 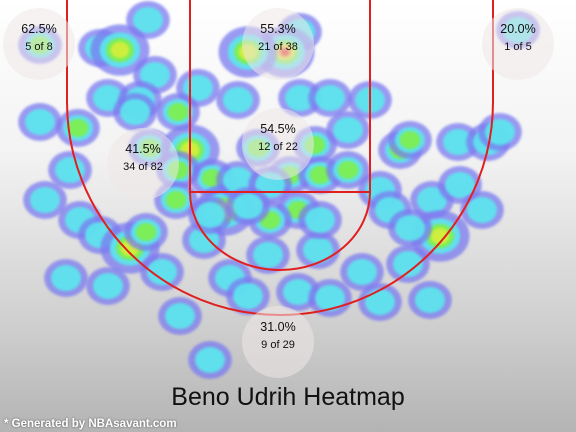 I want to click on zone-paint: 54.5% 12 of 22, so click(x=278, y=144).